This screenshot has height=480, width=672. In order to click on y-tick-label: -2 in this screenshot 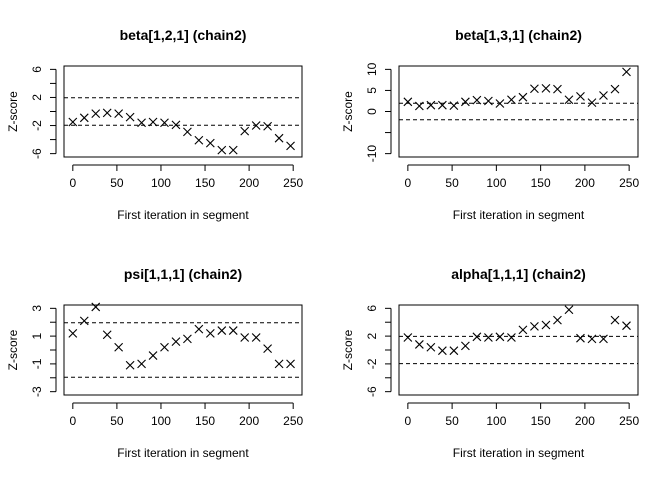, I will do `click(37, 125)`.